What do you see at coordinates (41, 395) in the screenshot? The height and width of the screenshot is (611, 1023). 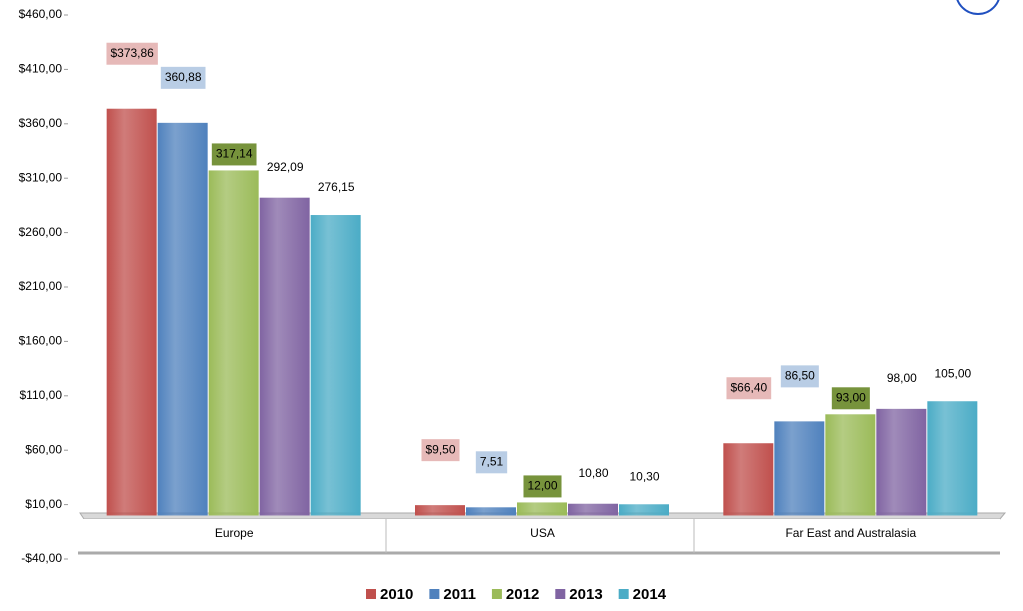 I see `y-tick-label: $110,00` at bounding box center [41, 395].